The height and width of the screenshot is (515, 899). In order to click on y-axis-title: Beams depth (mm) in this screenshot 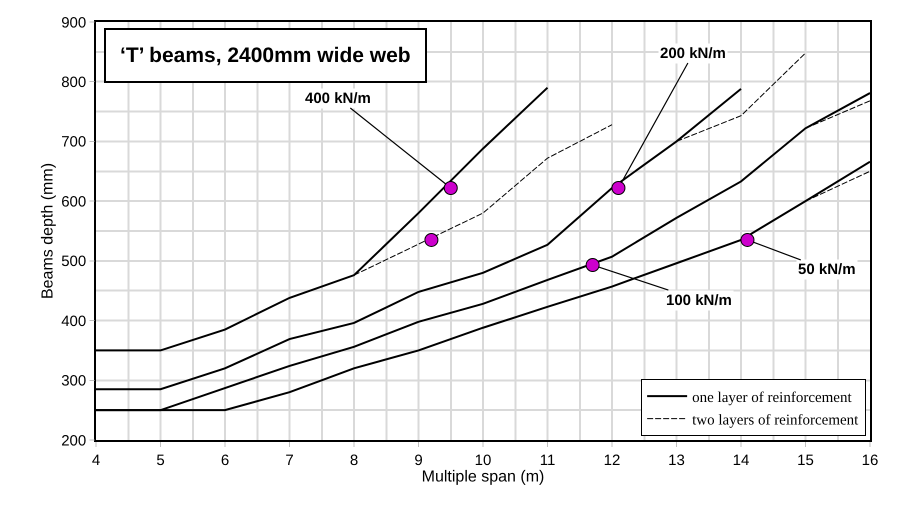, I will do `click(48, 231)`.